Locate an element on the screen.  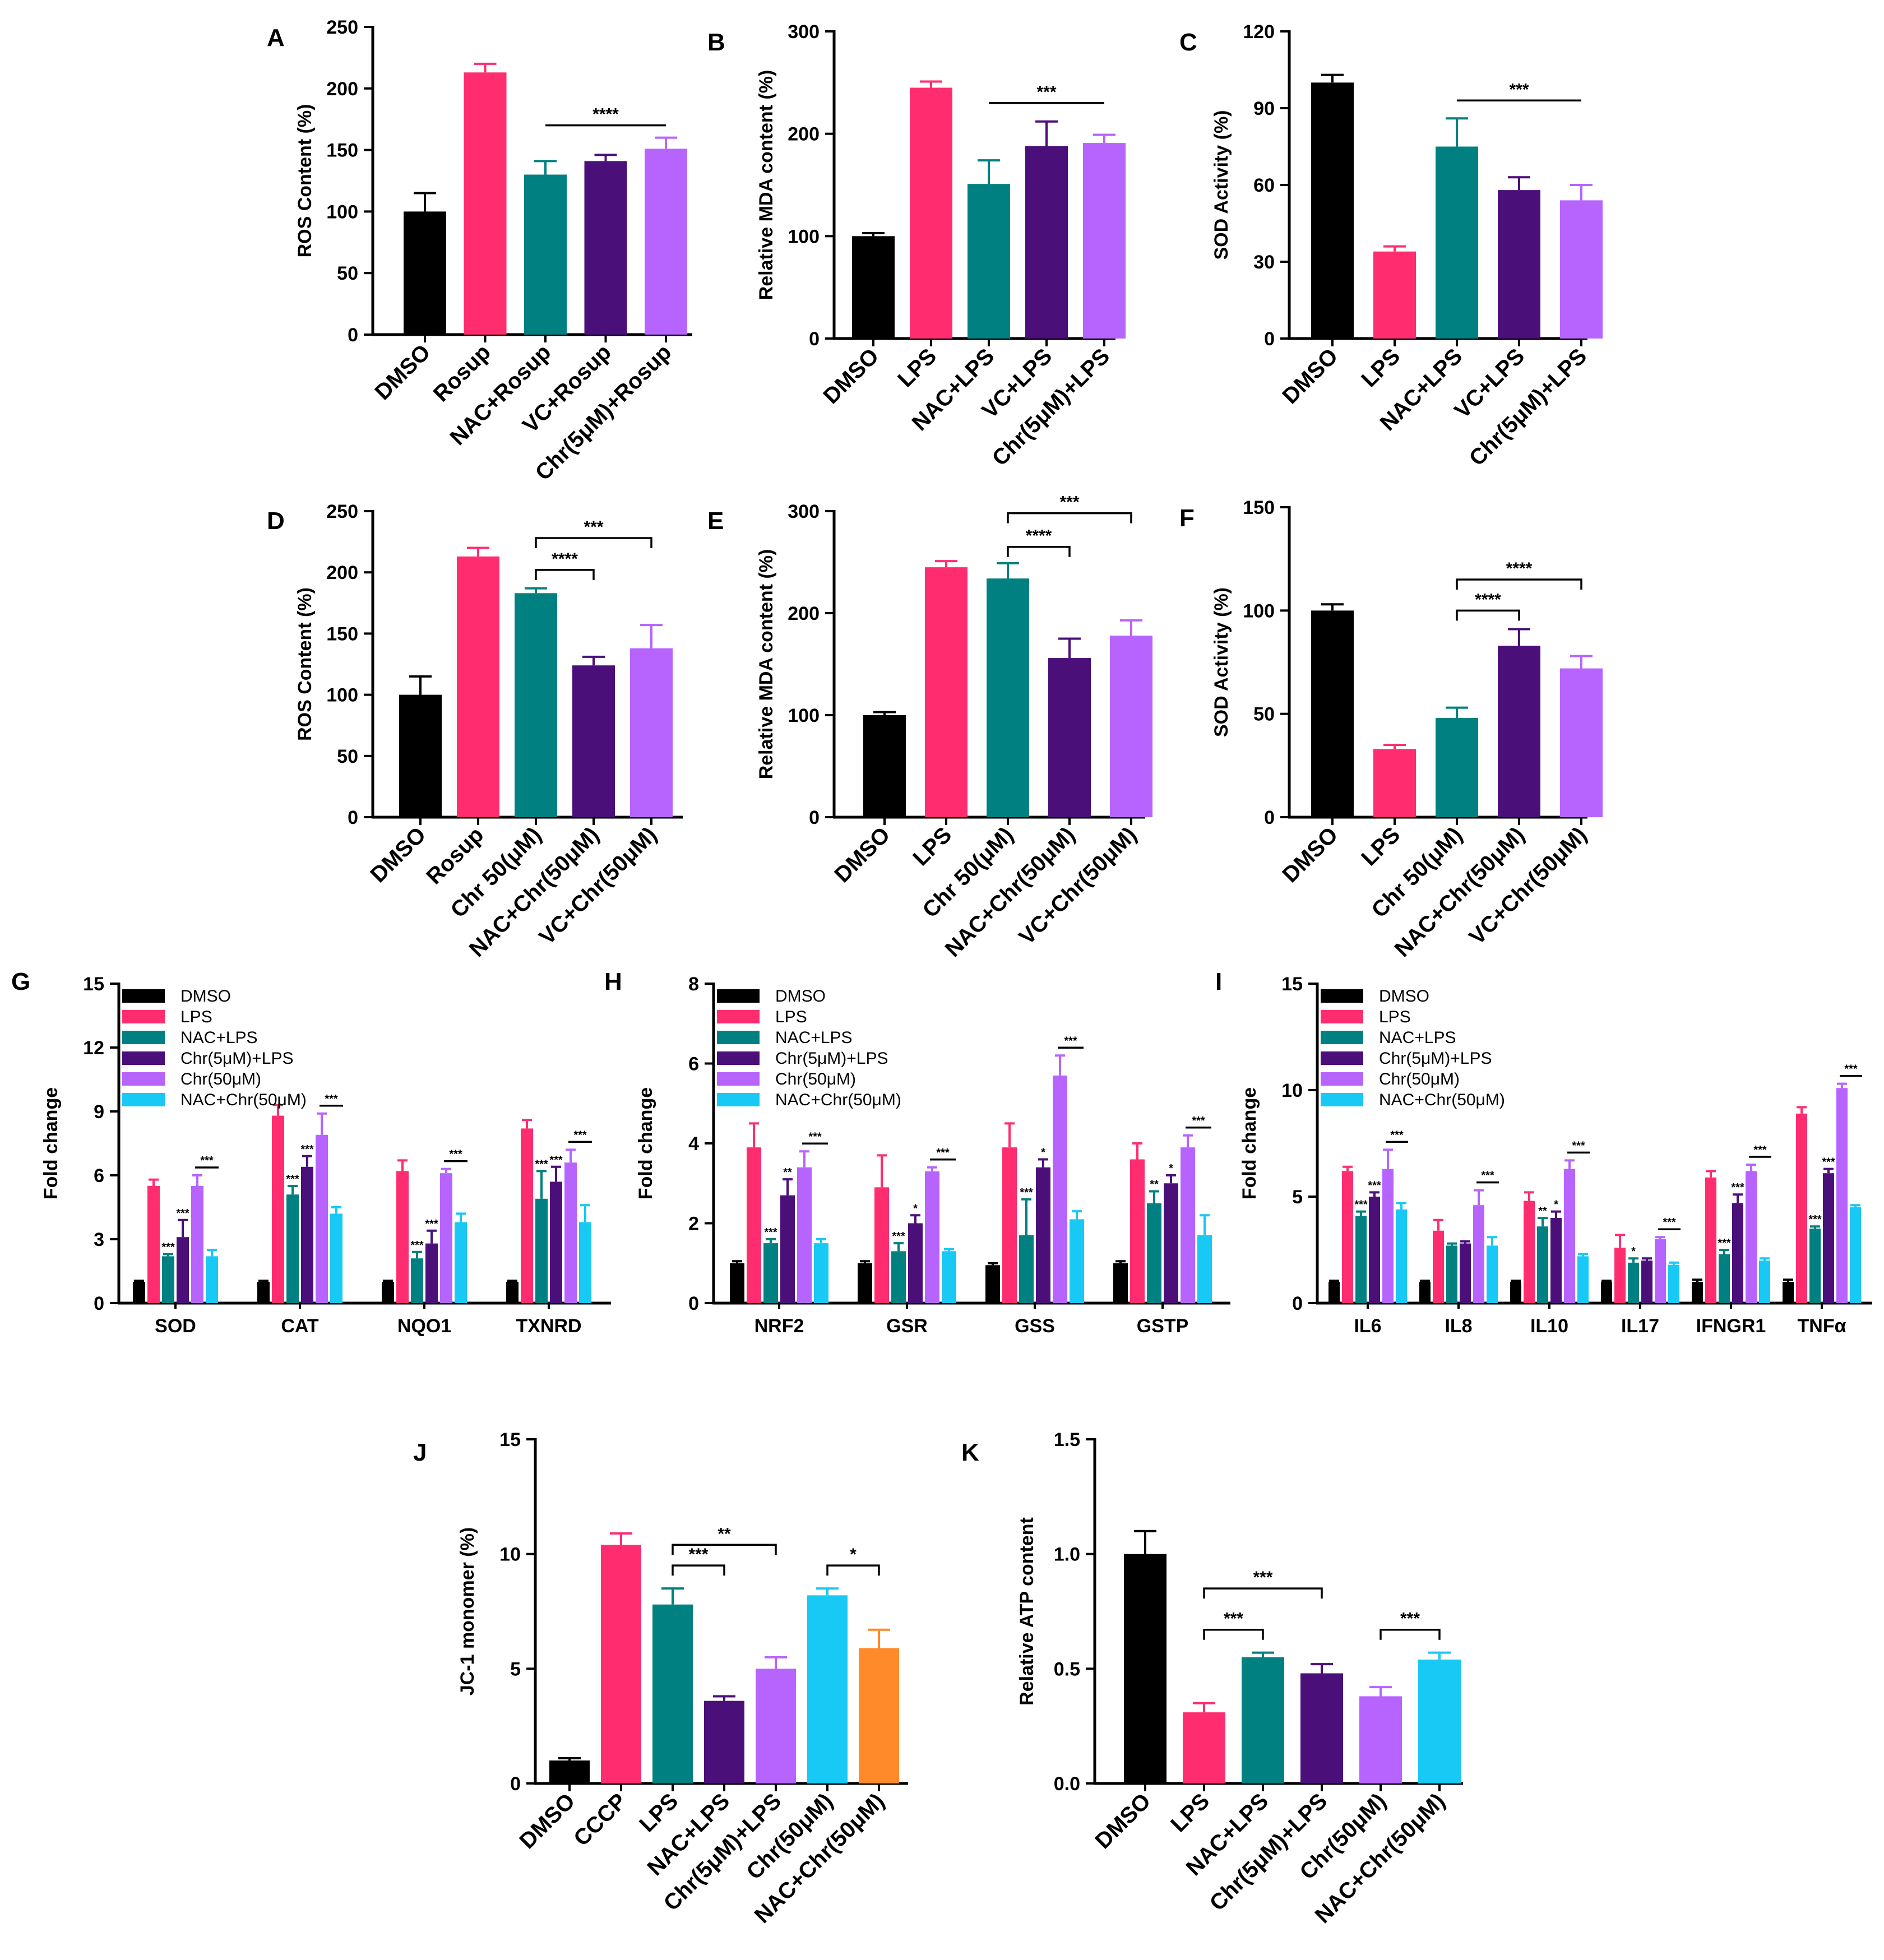
panel-label: C is located at coordinates (1188, 42).